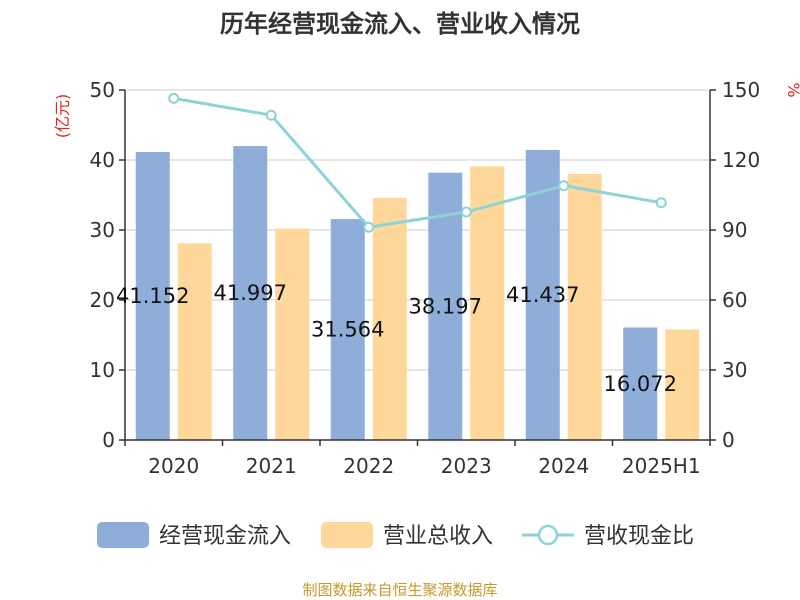 Image resolution: width=800 pixels, height=600 pixels. I want to click on left-tick-label: 0, so click(108, 440).